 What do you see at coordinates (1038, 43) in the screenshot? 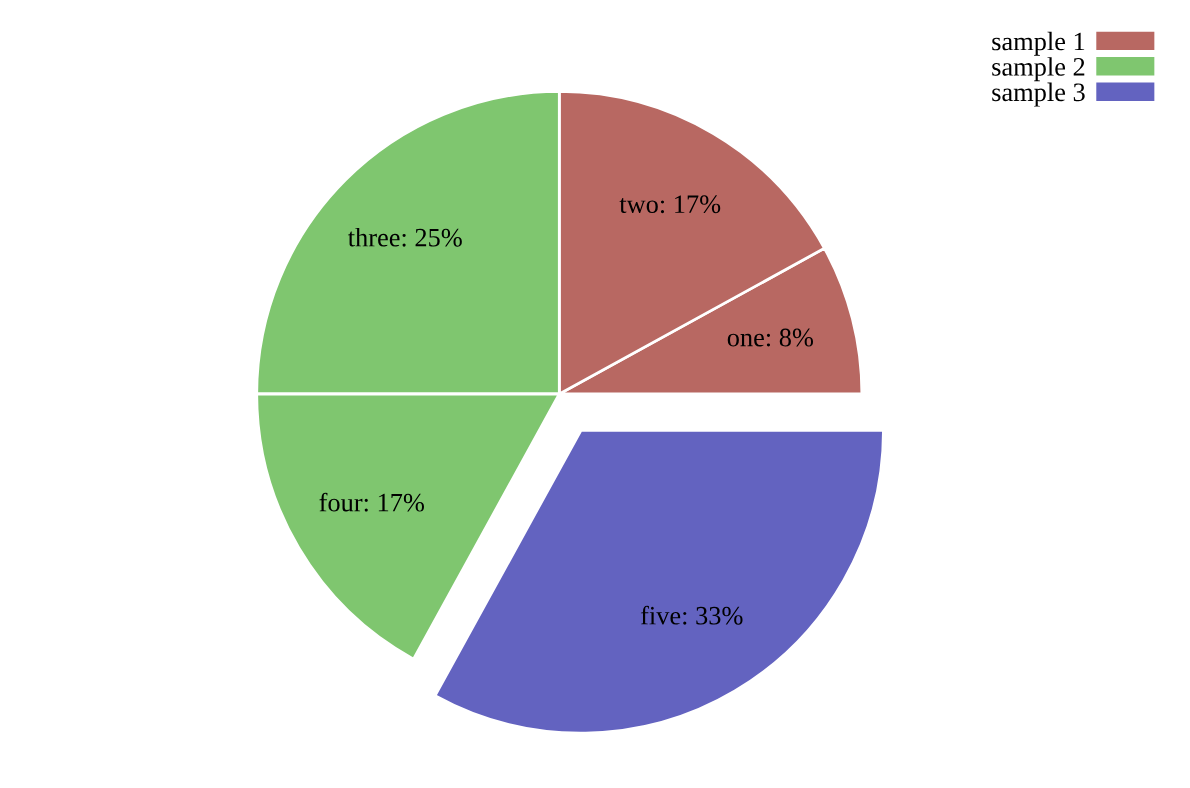
I see `text: sample 1` at bounding box center [1038, 43].